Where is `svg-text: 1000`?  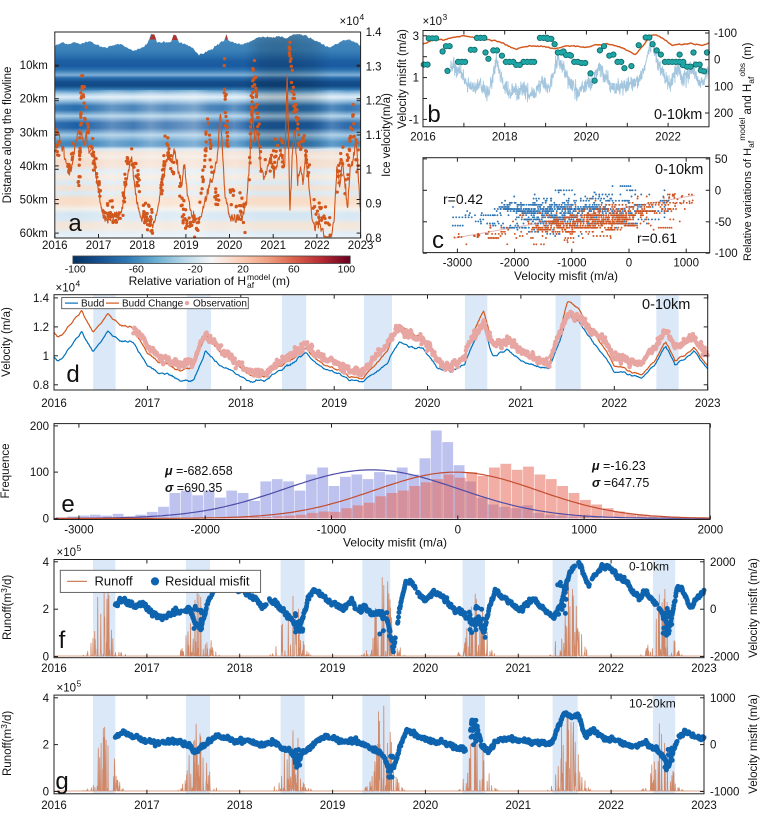 svg-text: 1000 is located at coordinates (686, 264).